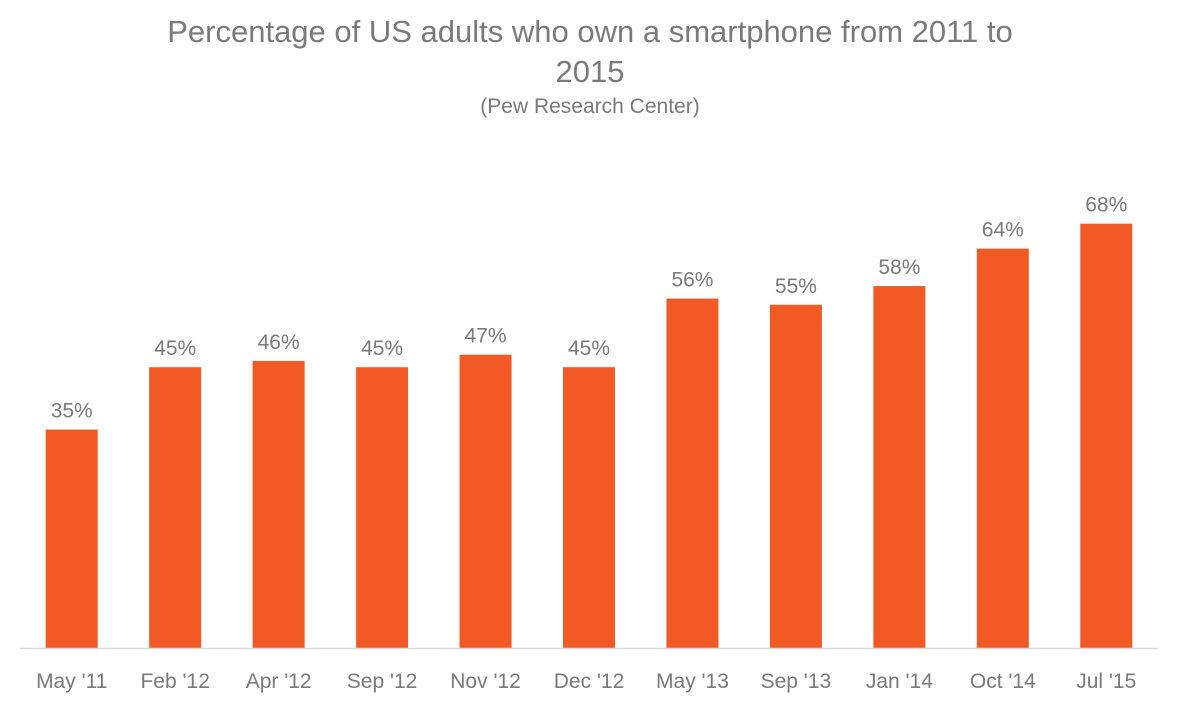 This screenshot has width=1180, height=725. What do you see at coordinates (382, 681) in the screenshot?
I see `x-tick-label: Sep '12` at bounding box center [382, 681].